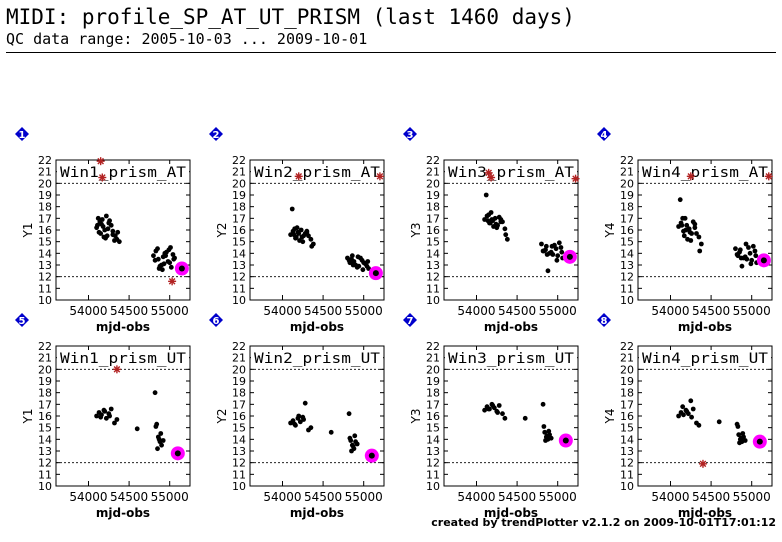 This screenshot has width=782, height=542. I want to click on panel-title: Win1_prism_AT, so click(123, 173).